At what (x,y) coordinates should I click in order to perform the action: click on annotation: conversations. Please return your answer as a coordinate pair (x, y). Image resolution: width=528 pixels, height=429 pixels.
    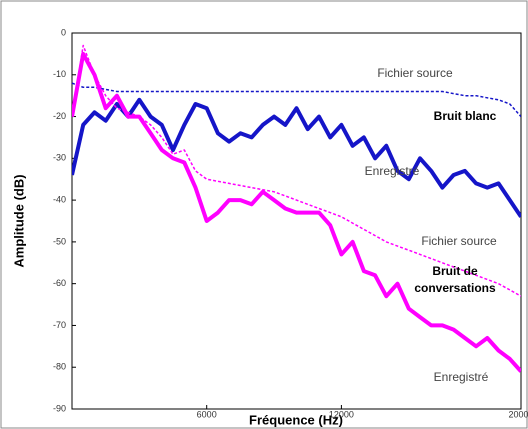
    Looking at the image, I should click on (455, 288).